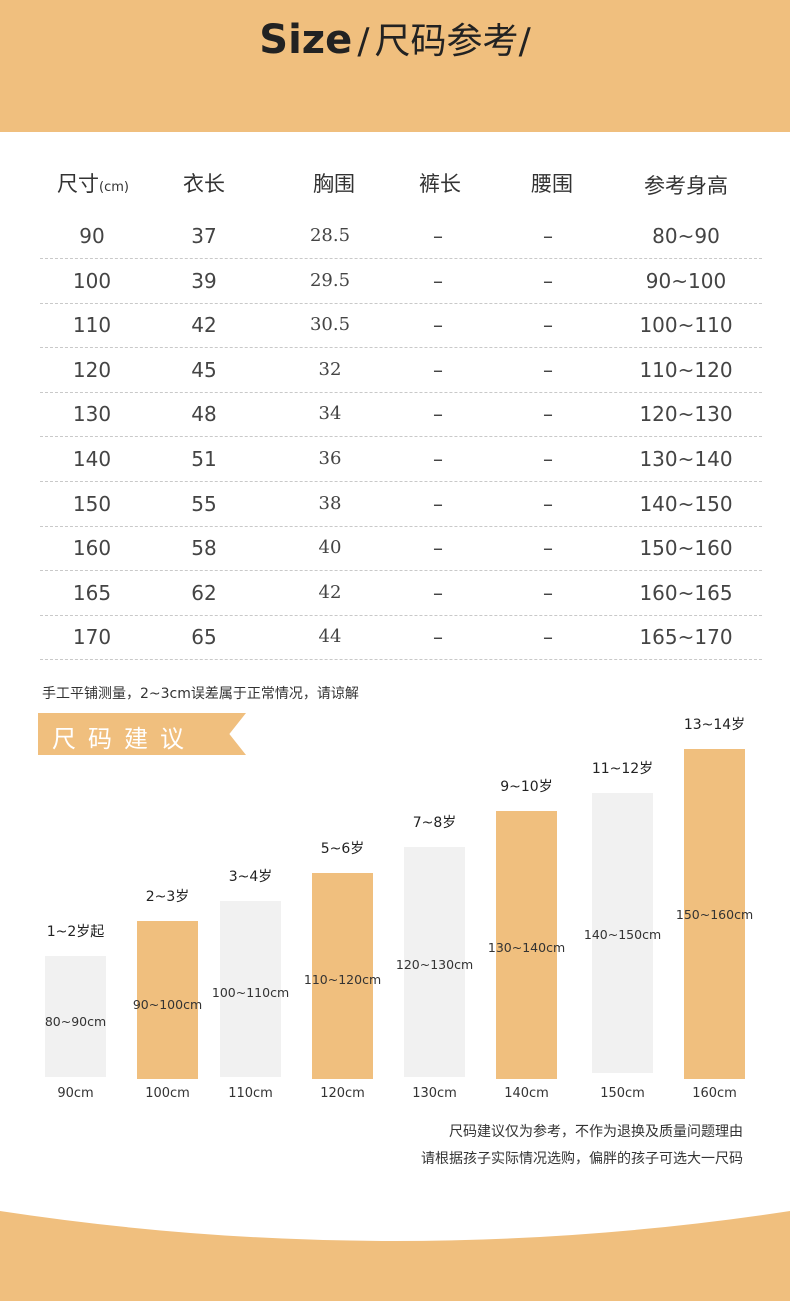 Image resolution: width=790 pixels, height=1301 pixels. I want to click on header-size-unit: (cm), so click(114, 187).